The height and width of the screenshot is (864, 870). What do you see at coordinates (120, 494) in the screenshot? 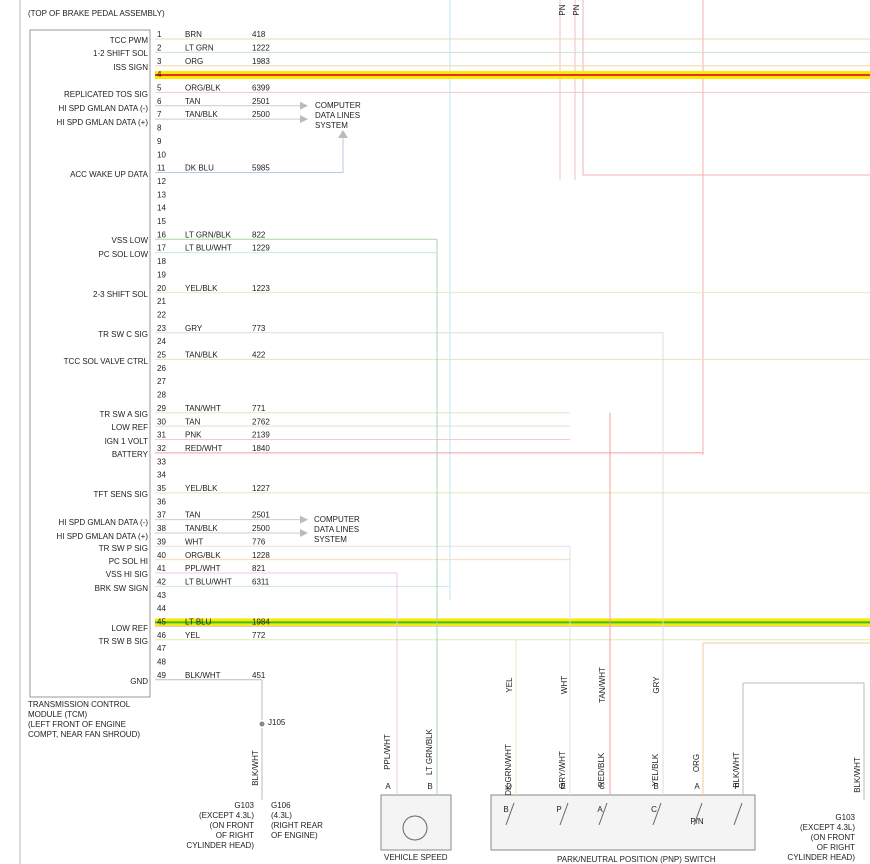
I see `function-label: TFT SENS SIG` at bounding box center [120, 494].